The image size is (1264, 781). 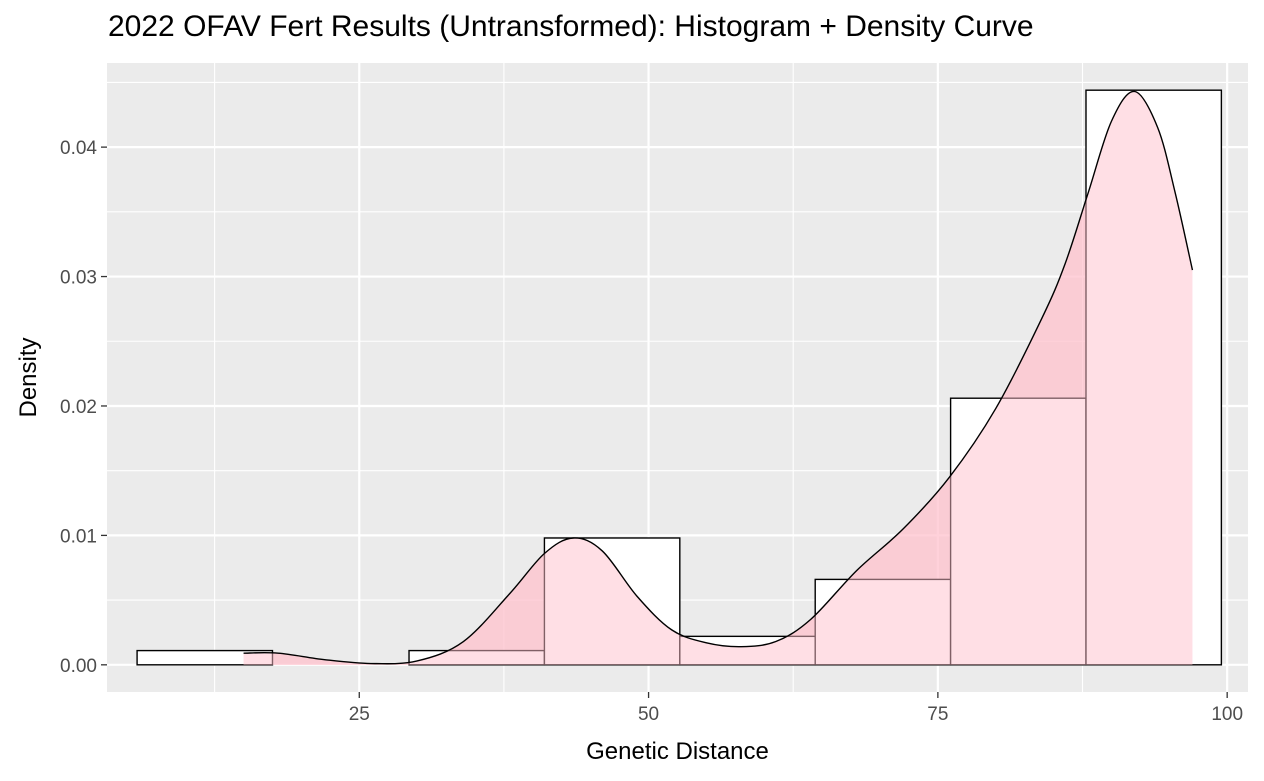 I want to click on y-tick-label: 0.00, so click(x=78, y=666).